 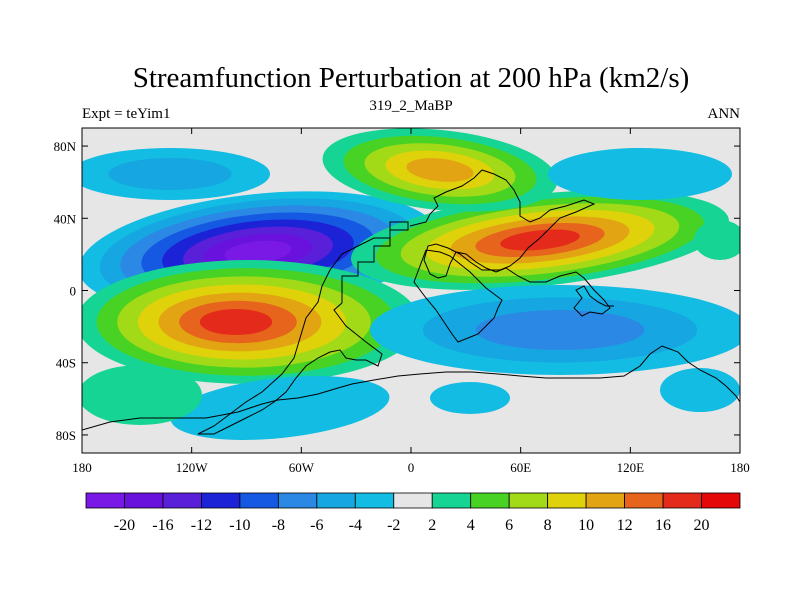 I want to click on x-tick-label: 120W, so click(x=192, y=467).